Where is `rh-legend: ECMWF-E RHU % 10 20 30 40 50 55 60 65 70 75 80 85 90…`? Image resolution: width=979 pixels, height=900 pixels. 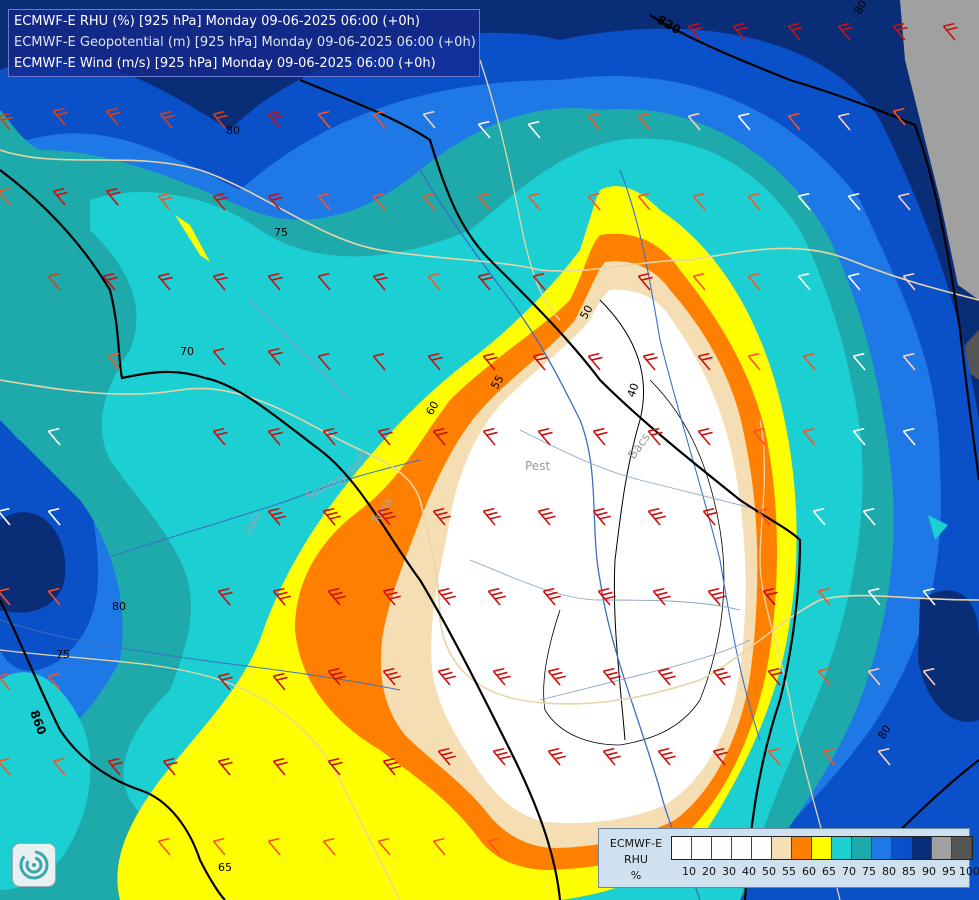 rh-legend: ECMWF-E RHU % 10 20 30 40 50 55 60 65 70 75 80 85 90… is located at coordinates (788, 858).